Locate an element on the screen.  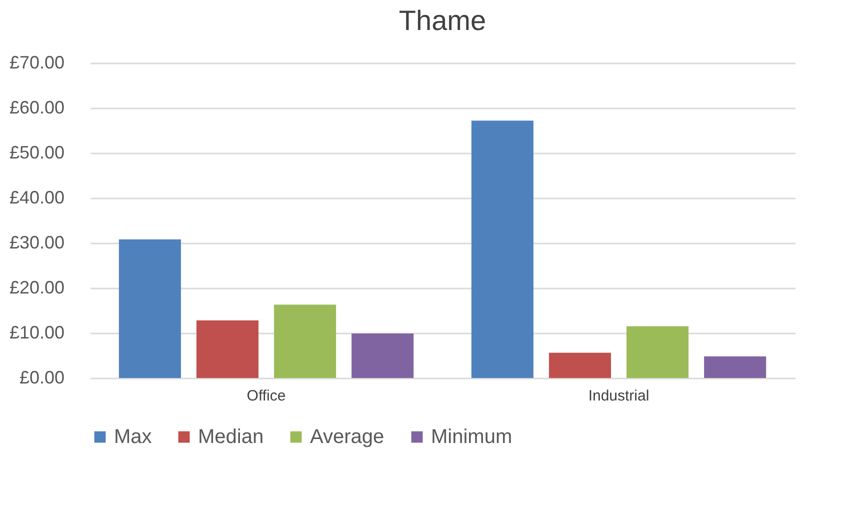
y-tick-label: £0.00 is located at coordinates (41, 378).